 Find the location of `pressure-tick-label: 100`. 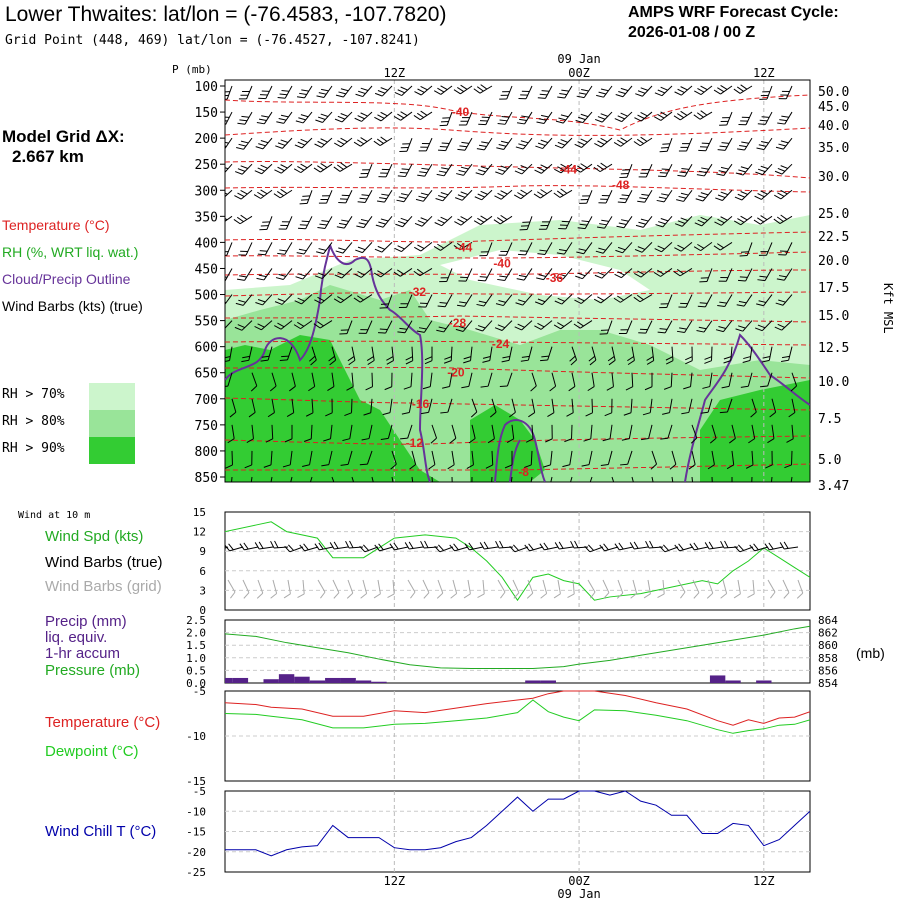

pressure-tick-label: 100 is located at coordinates (206, 87).